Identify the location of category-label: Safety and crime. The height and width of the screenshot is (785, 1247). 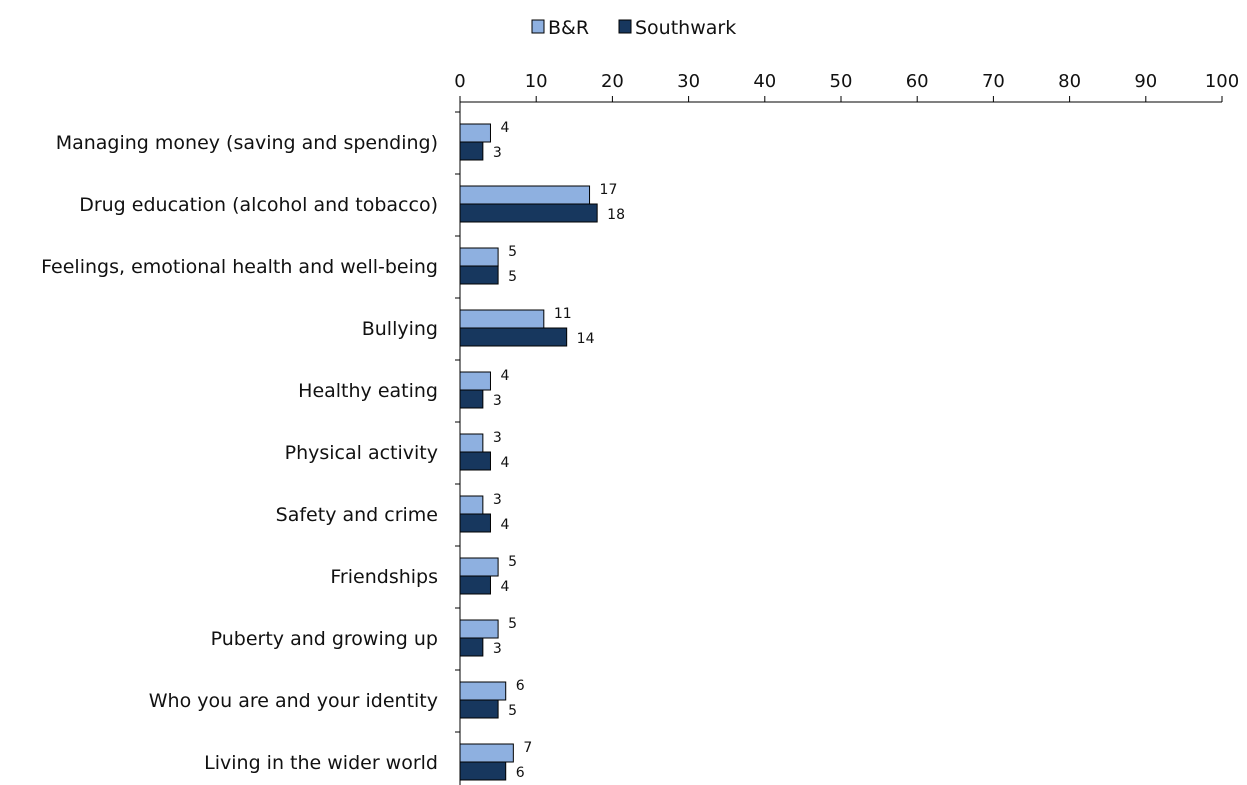
(357, 515).